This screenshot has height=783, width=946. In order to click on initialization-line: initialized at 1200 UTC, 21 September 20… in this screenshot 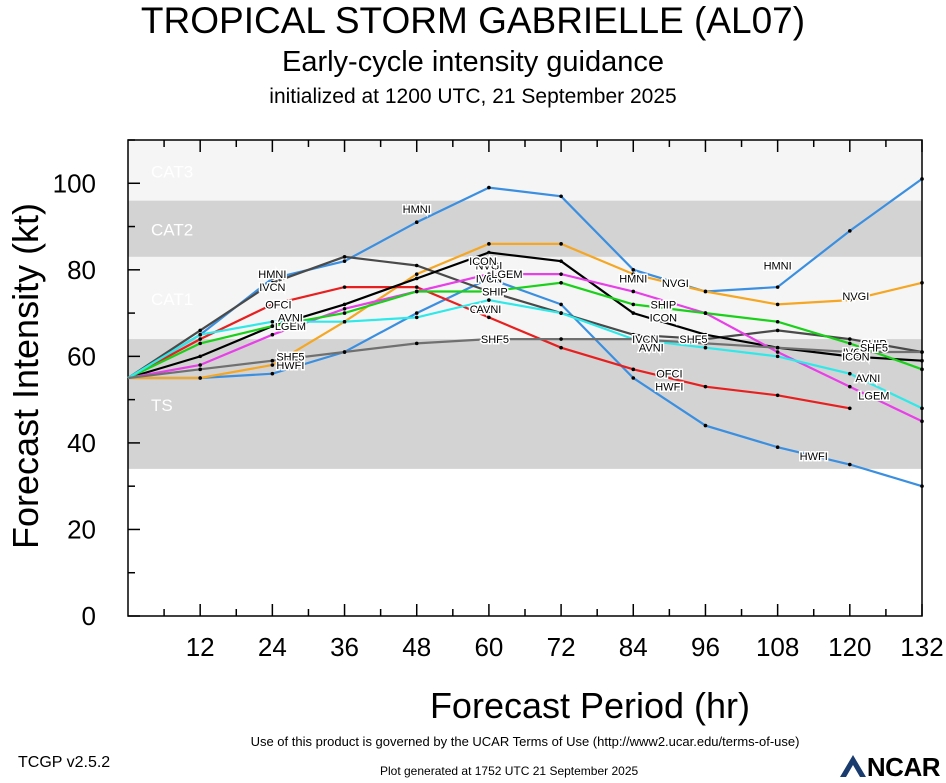, I will do `click(473, 96)`.